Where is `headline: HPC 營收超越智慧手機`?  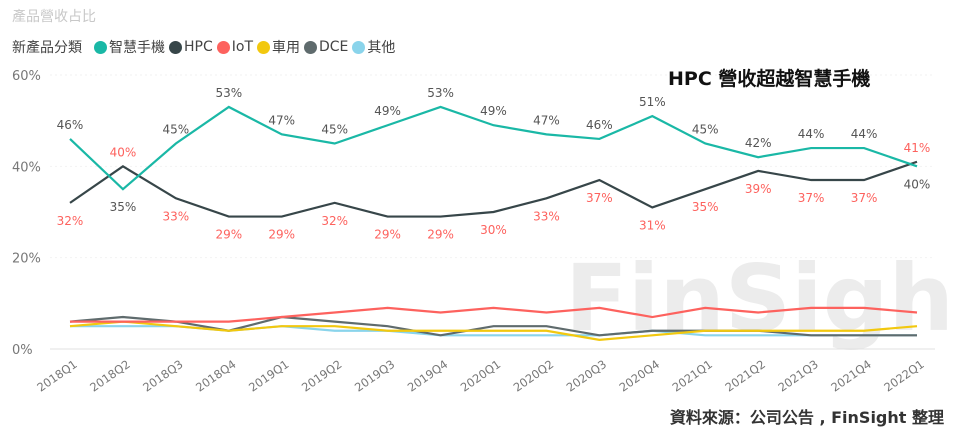 headline: HPC 營收超越智慧手機 is located at coordinates (769, 79).